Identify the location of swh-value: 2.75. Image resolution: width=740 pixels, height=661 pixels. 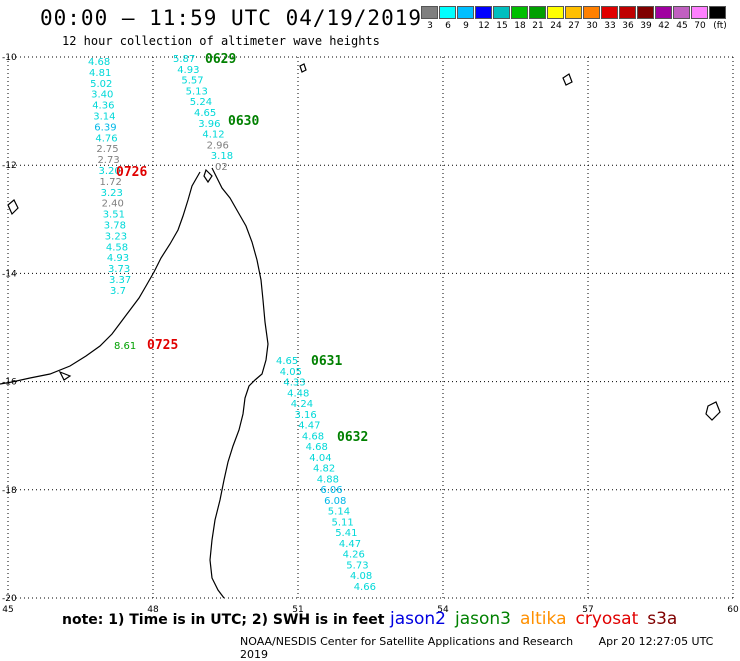
(107, 149).